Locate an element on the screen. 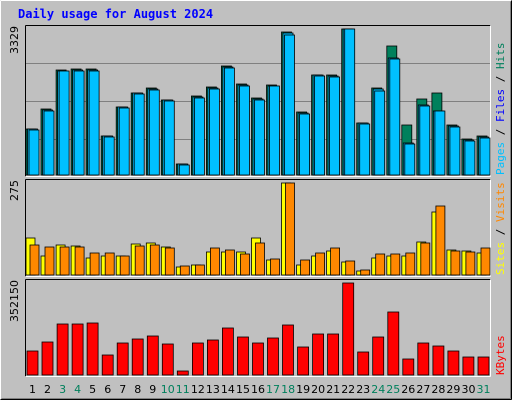 Image resolution: width=512 pixels, height=400 pixels. day-label-28: 28 is located at coordinates (438, 389).